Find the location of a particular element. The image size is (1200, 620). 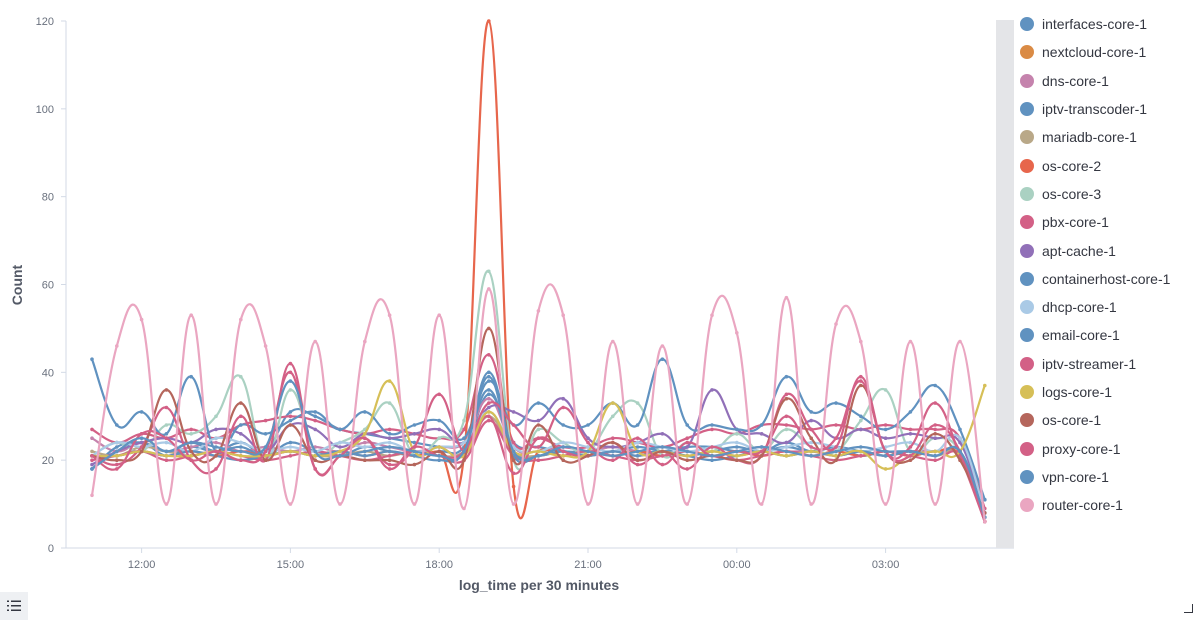

legend-item: pbx-core-1 is located at coordinates (1110, 222).